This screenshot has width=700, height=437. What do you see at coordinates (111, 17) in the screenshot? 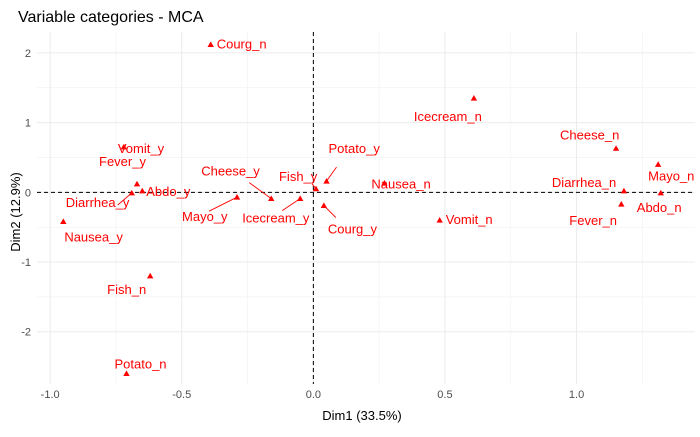
I see `chart-title: Variable categories - MCA` at bounding box center [111, 17].